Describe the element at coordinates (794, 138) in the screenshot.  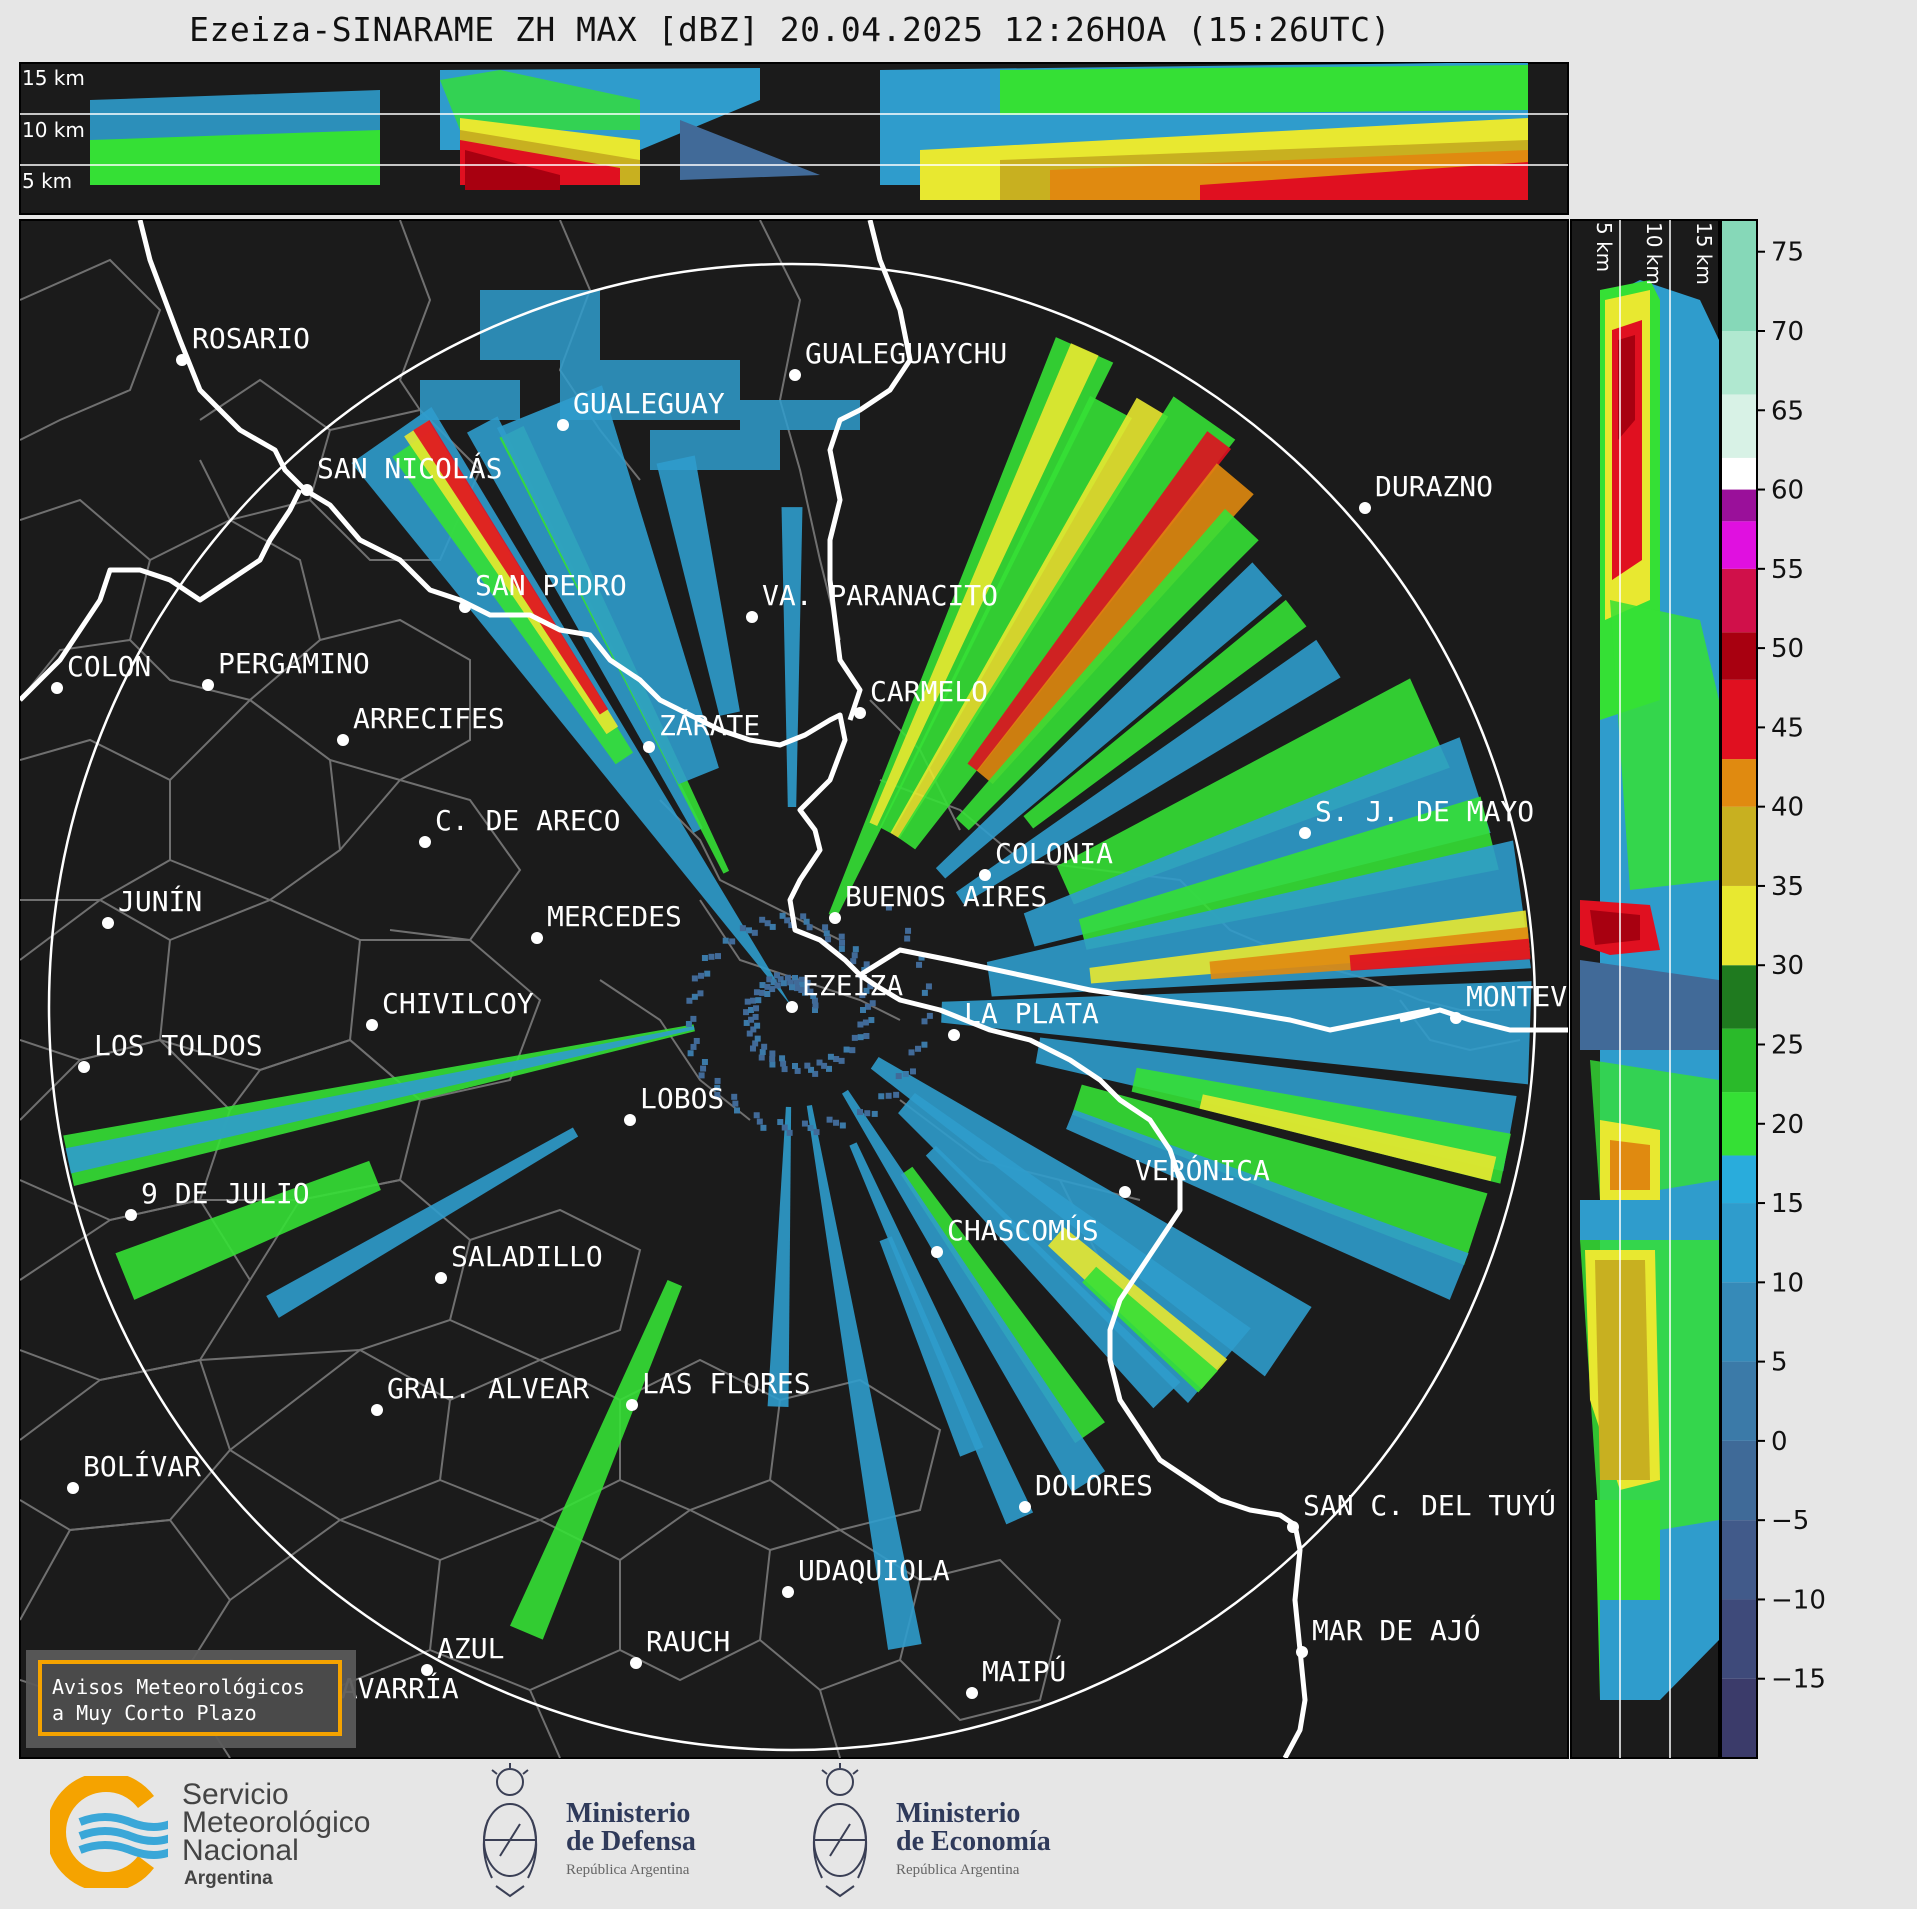
I see `top-cross-section-panel: 15 km 10 km 5 km` at that location.